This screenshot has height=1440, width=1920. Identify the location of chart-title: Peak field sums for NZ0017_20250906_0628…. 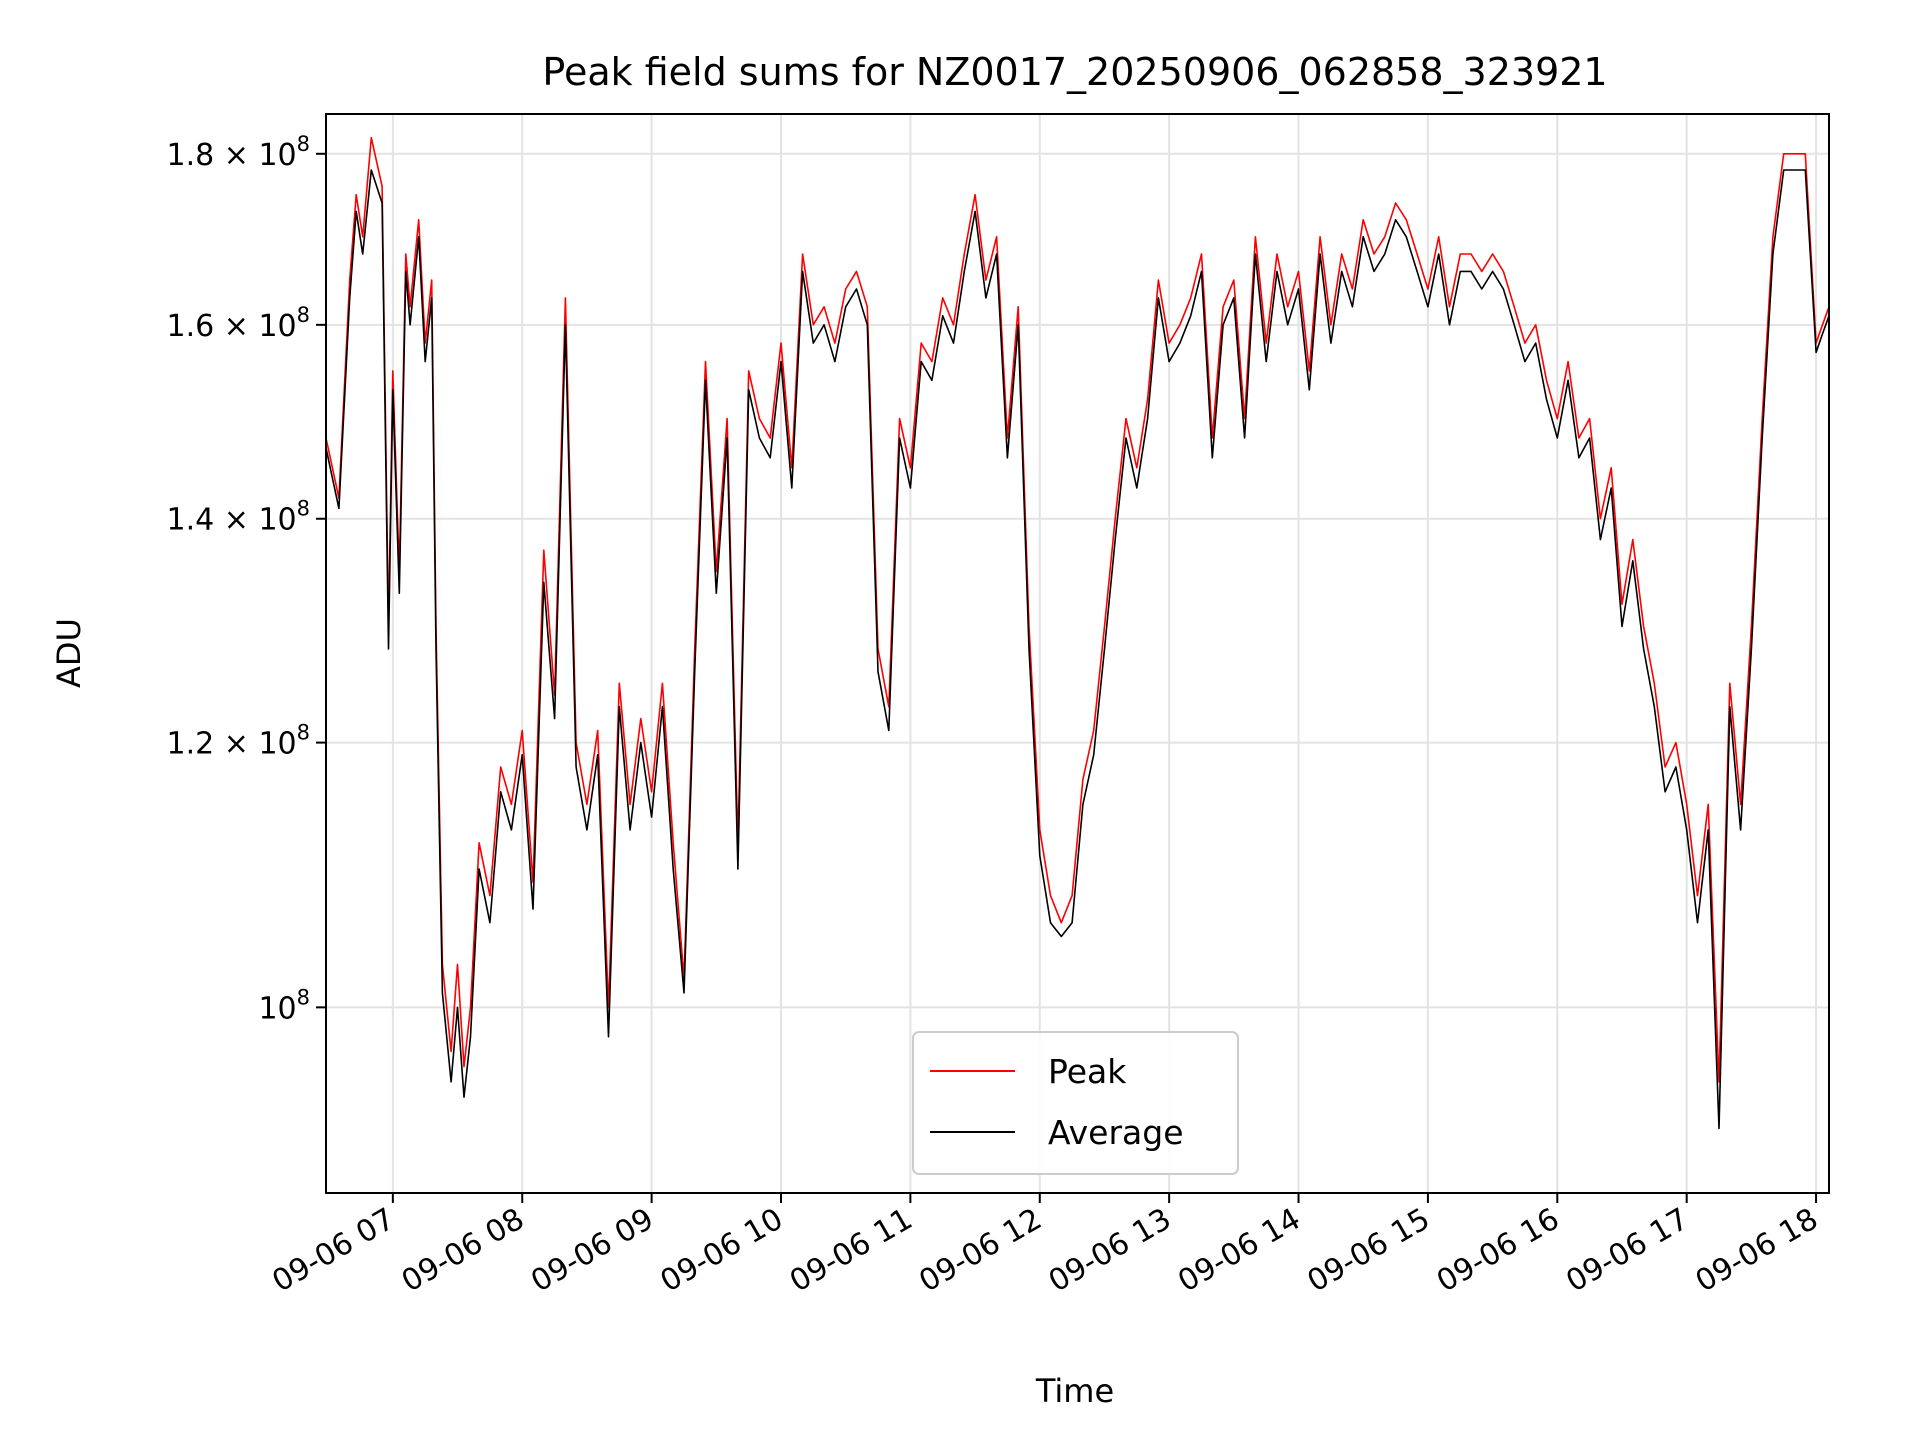
(1074, 72).